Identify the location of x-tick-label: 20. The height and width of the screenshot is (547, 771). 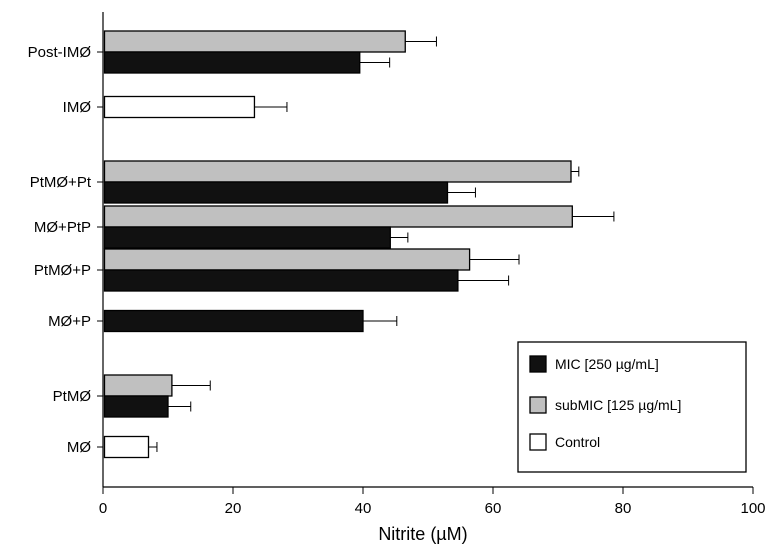
(233, 508).